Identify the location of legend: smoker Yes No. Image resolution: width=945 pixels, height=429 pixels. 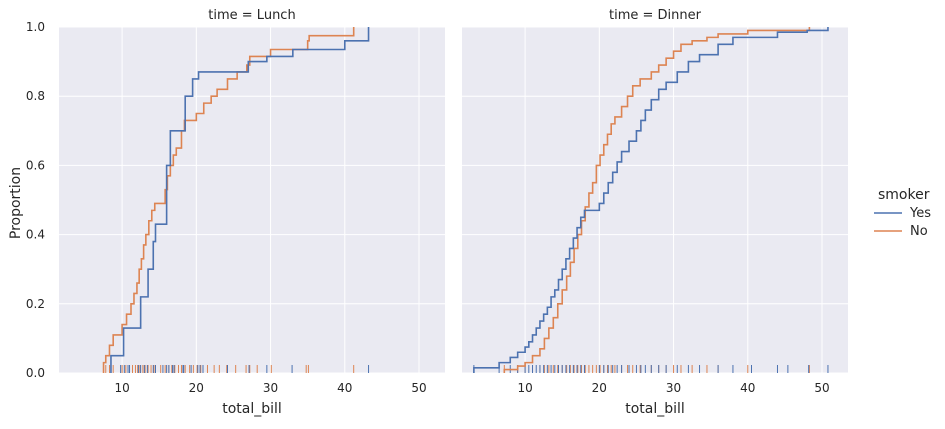
(902, 213).